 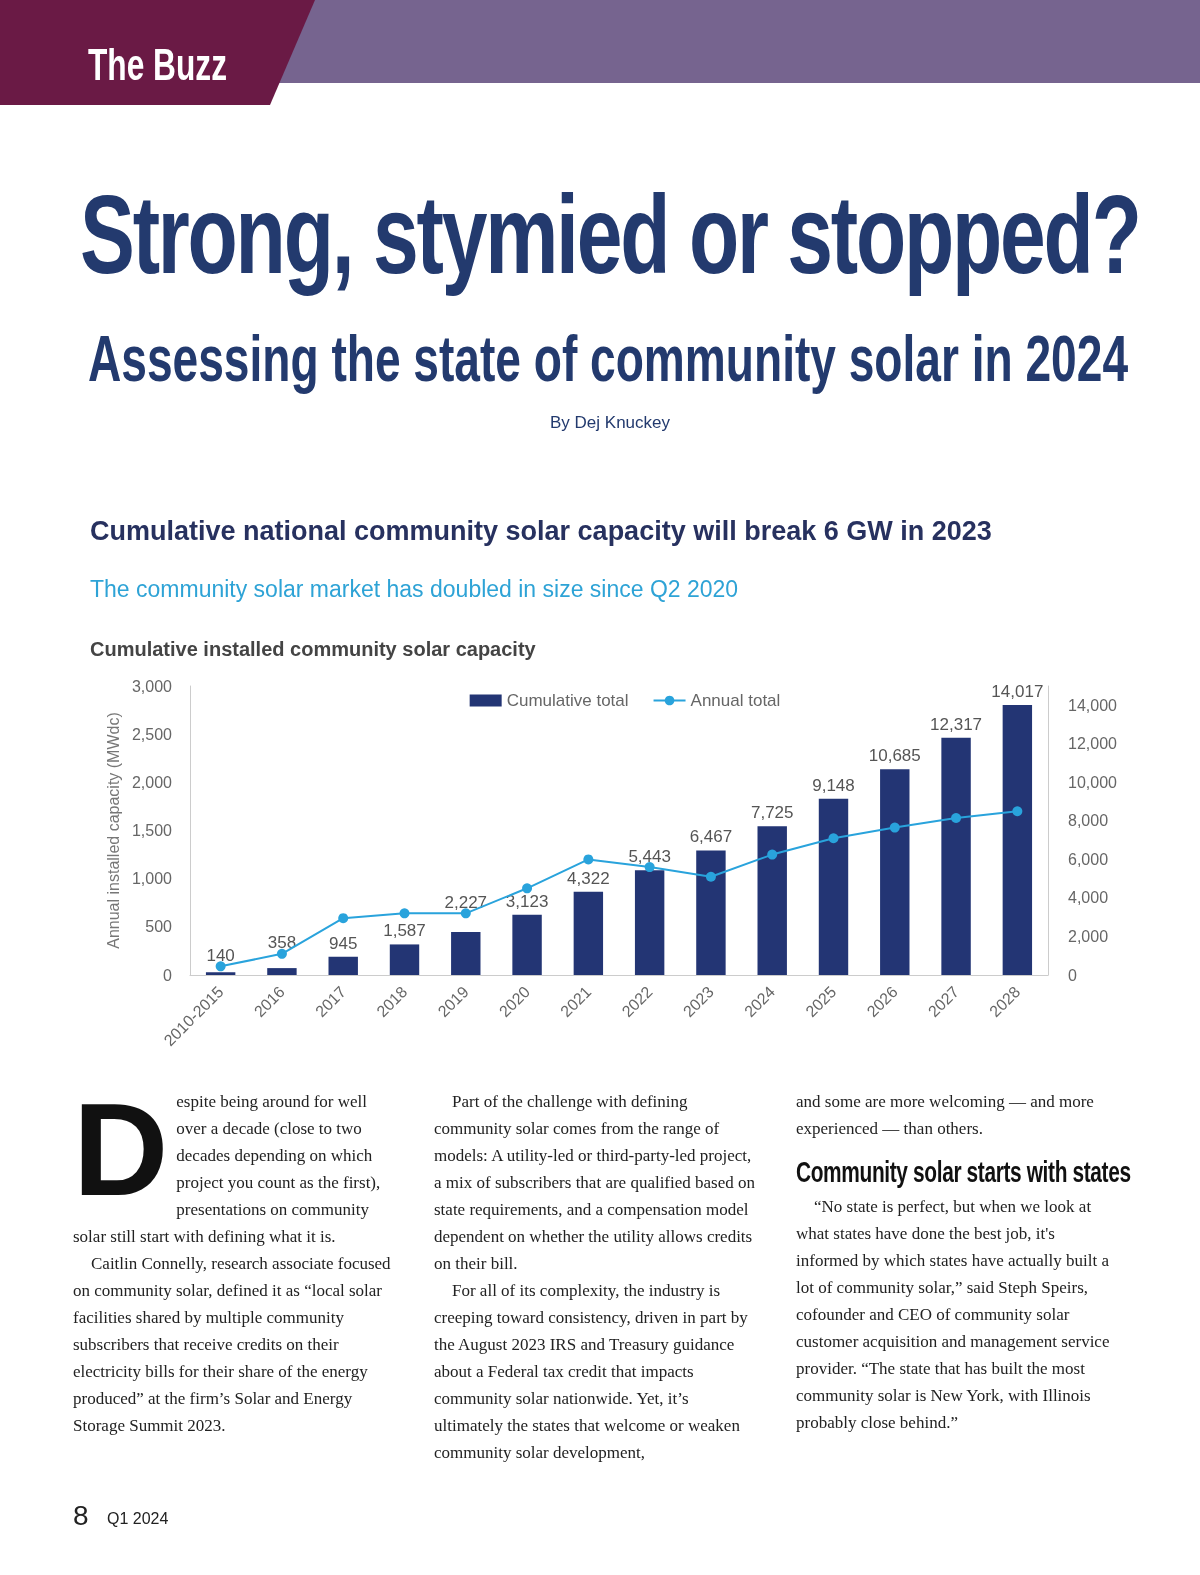 What do you see at coordinates (313, 649) in the screenshot?
I see `text: Cumulative installed community solar capacity` at bounding box center [313, 649].